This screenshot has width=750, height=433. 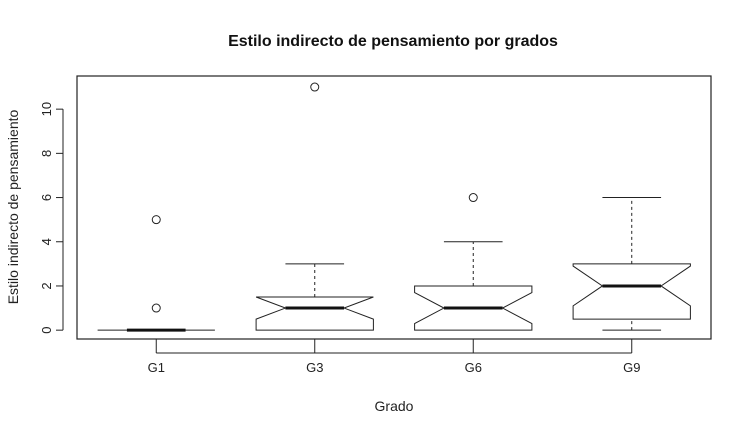 I want to click on x-axis-label: Grado, so click(x=394, y=406).